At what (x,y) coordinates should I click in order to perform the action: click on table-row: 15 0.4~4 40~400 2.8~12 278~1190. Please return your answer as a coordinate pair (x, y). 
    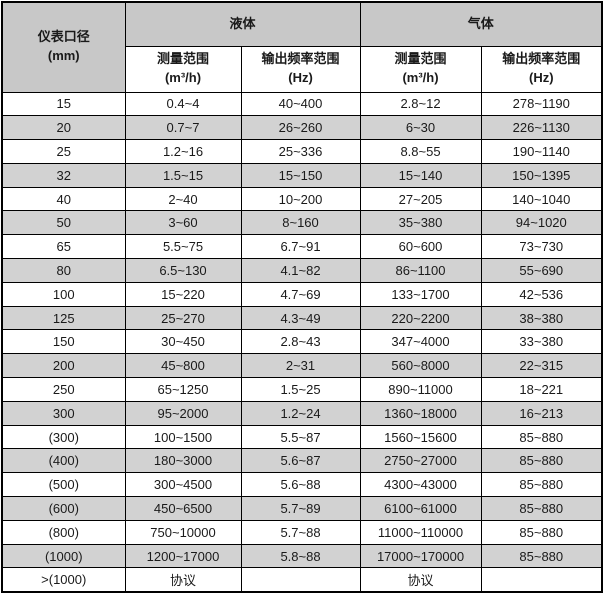
    Looking at the image, I should click on (302, 104).